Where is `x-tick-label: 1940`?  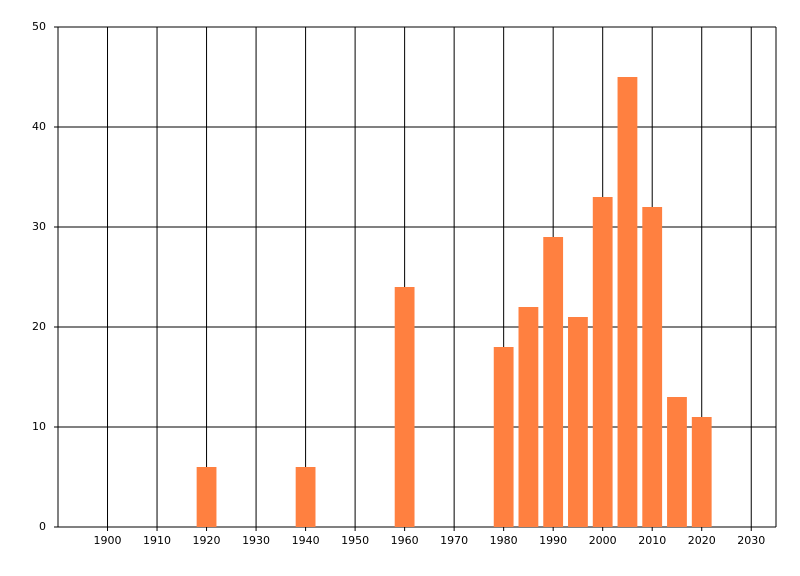
x-tick-label: 1940 is located at coordinates (306, 540).